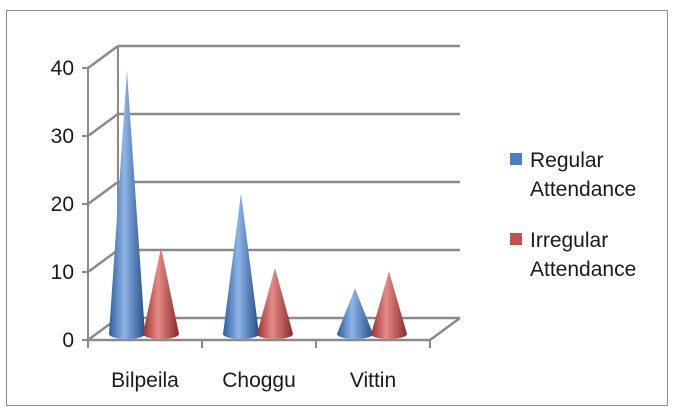 This screenshot has width=674, height=410. I want to click on cone-body-regular-attendance-bilpeila, so click(127, 204).